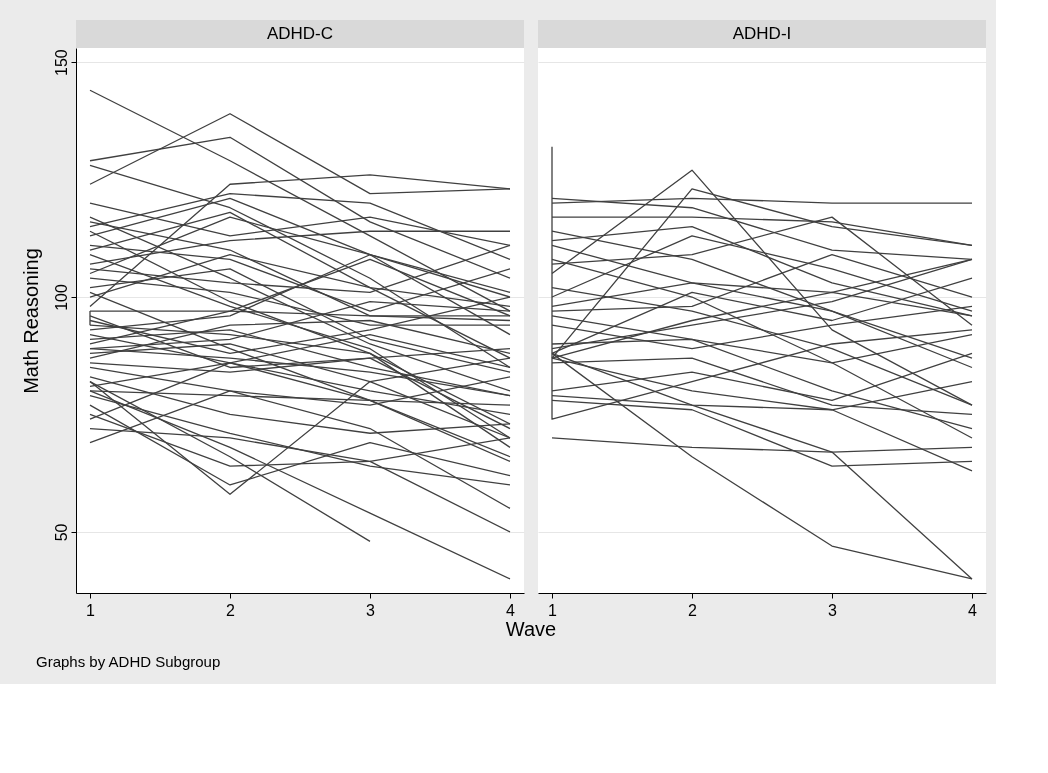 Image resolution: width=1048 pixels, height=773 pixels. What do you see at coordinates (30, 321) in the screenshot?
I see `y-axis-title: Math Reasoning` at bounding box center [30, 321].